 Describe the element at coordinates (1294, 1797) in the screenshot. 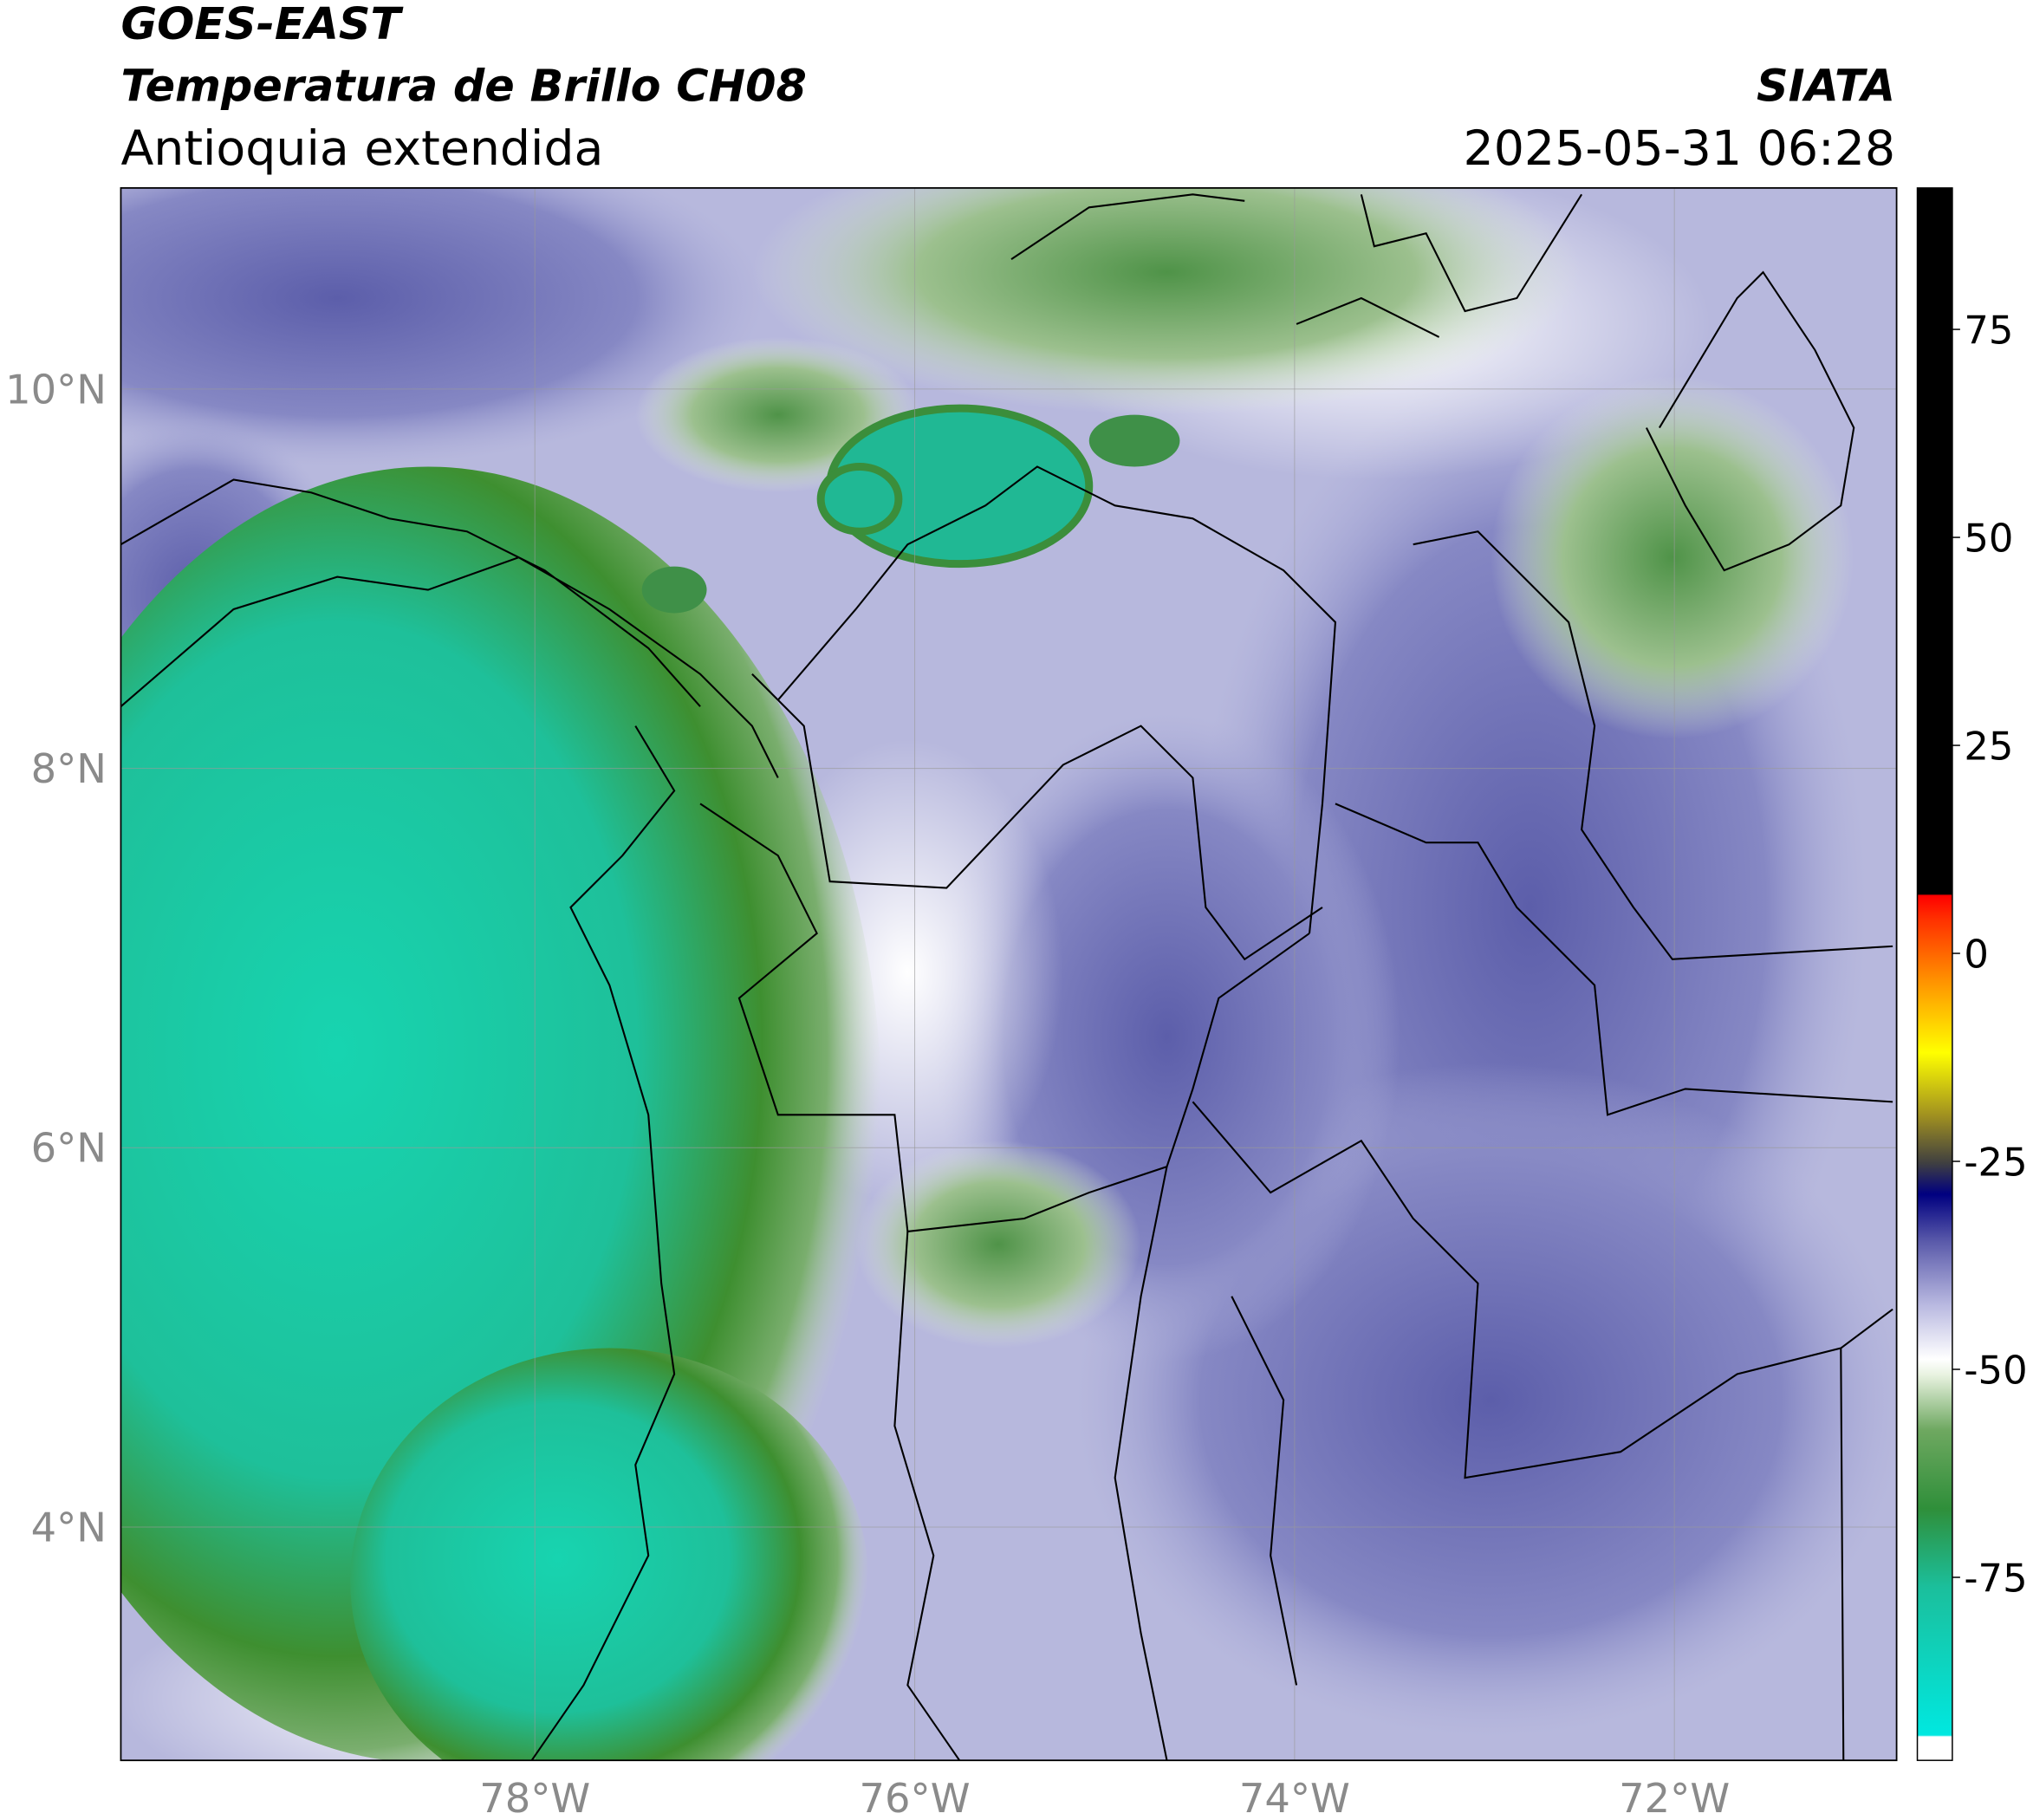

I see `x-tick-label: 74°W` at that location.